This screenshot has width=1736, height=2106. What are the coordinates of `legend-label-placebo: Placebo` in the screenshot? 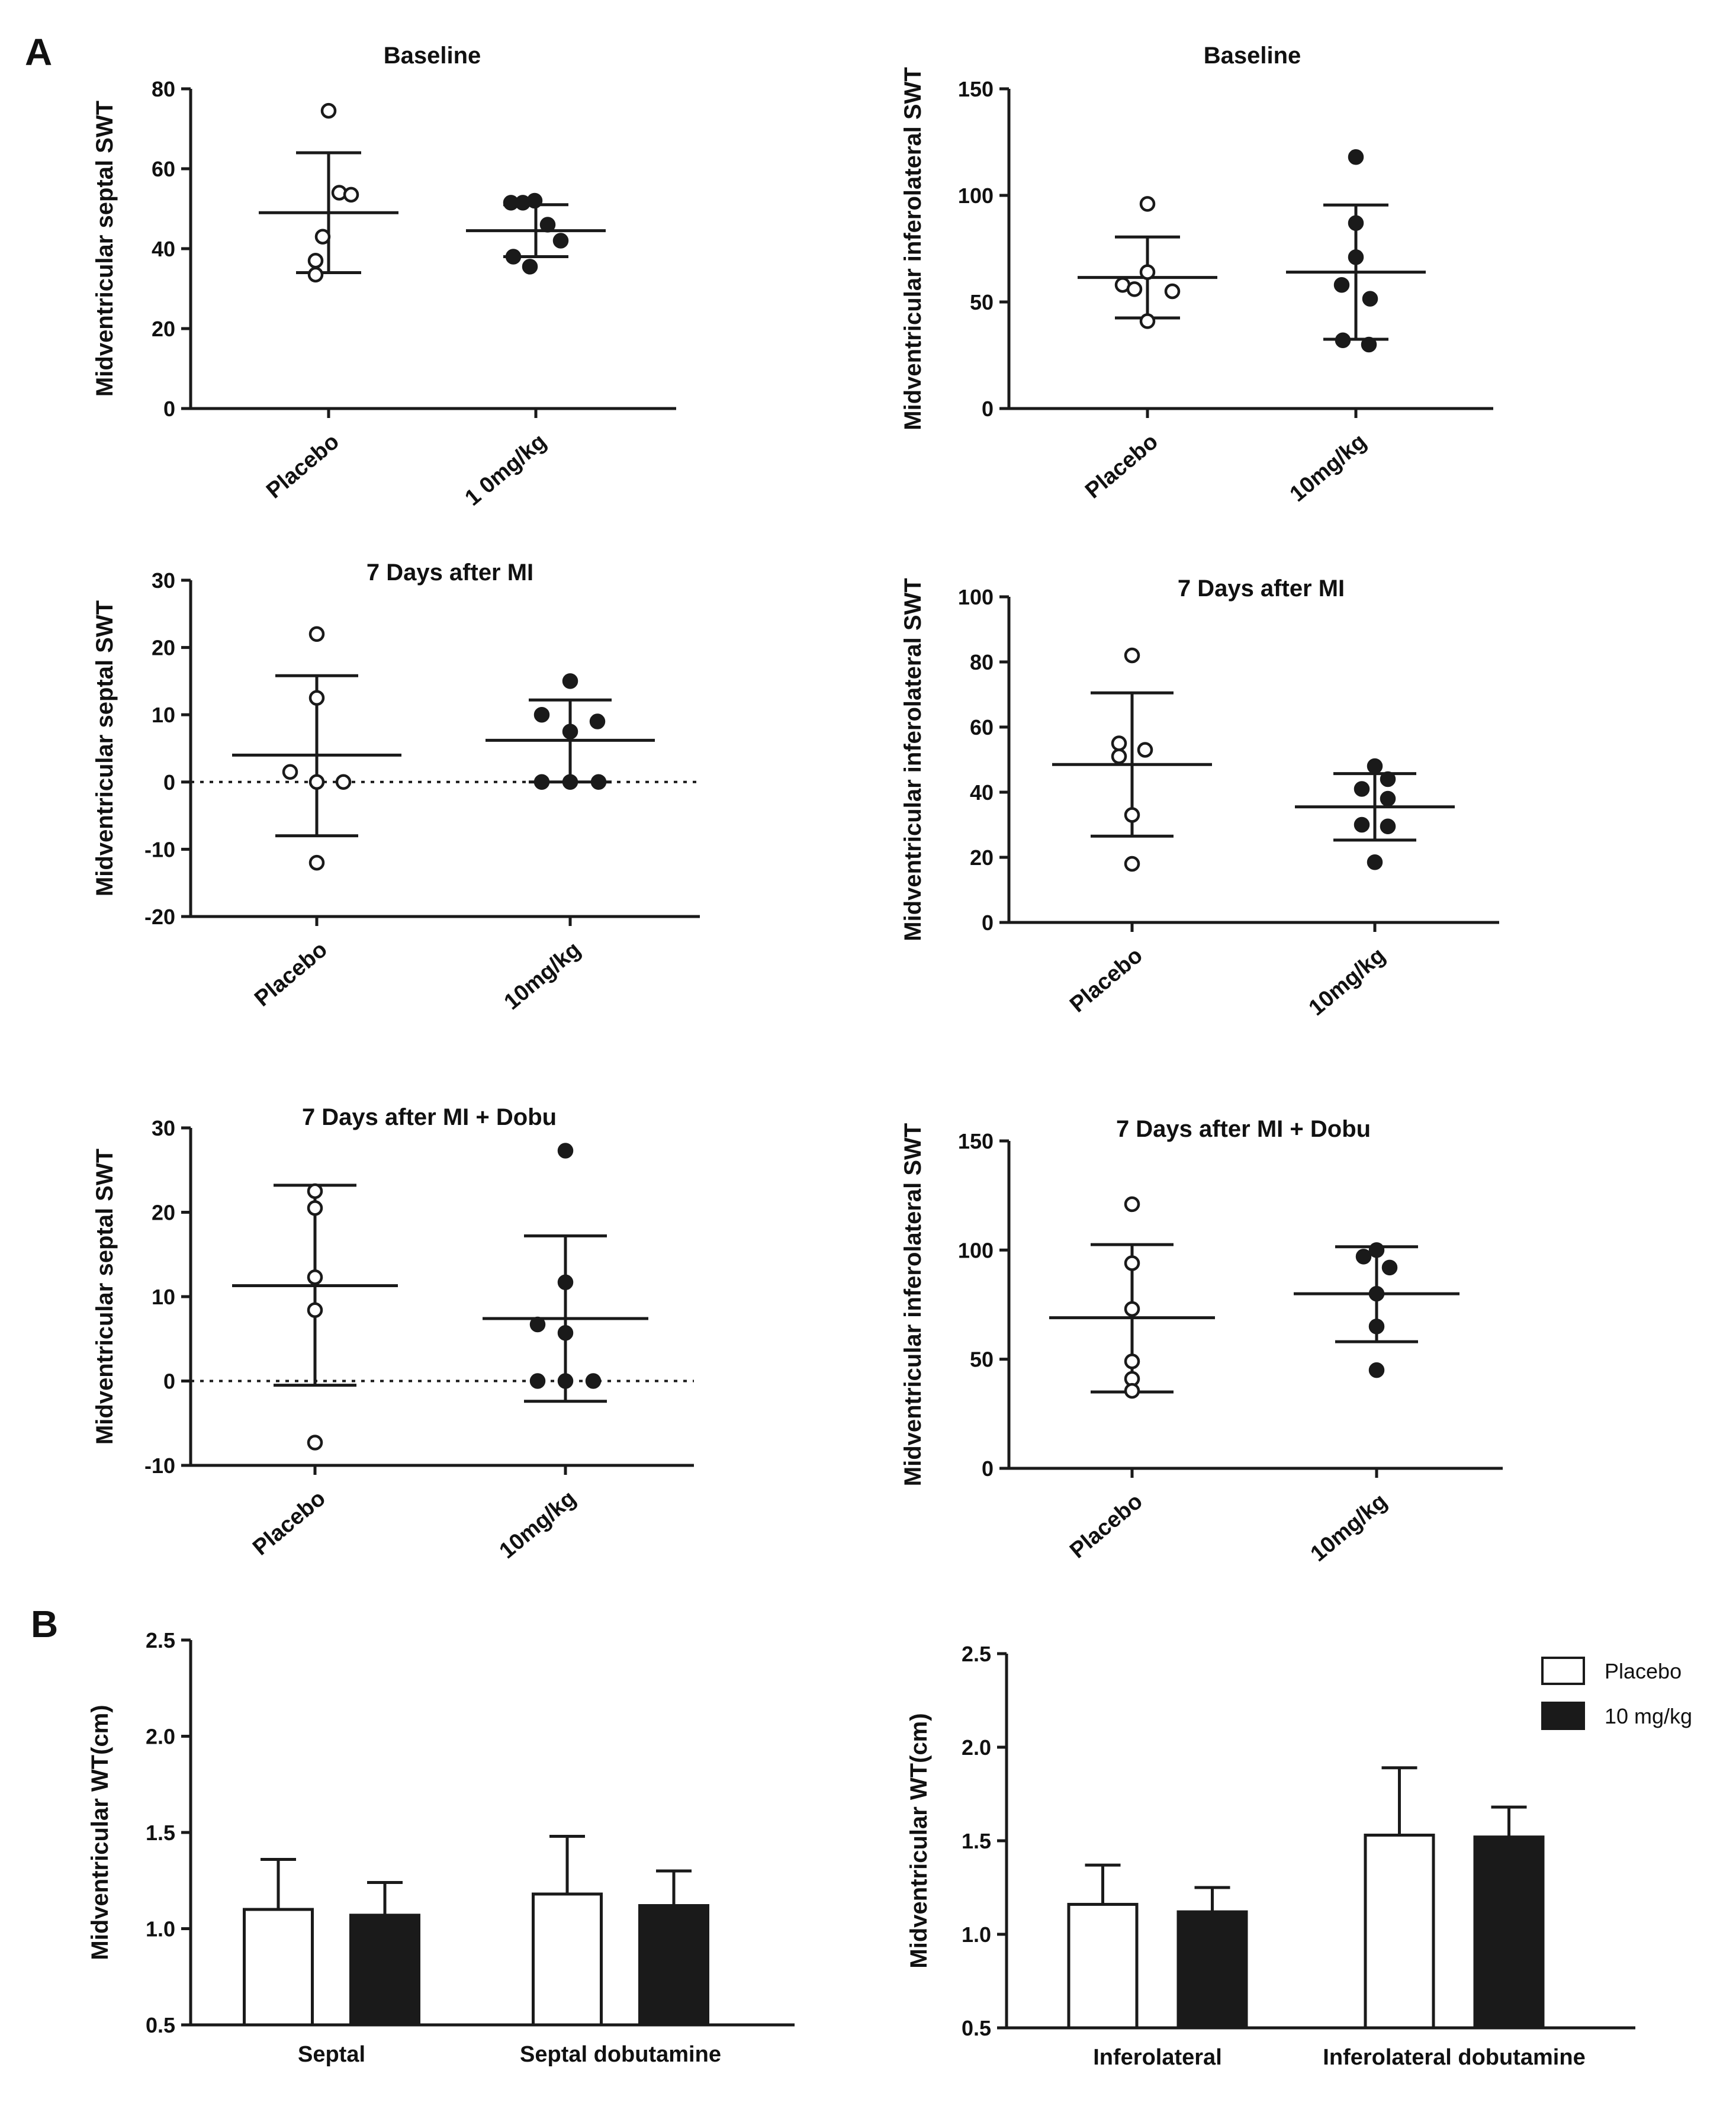 It's located at (1643, 1671).